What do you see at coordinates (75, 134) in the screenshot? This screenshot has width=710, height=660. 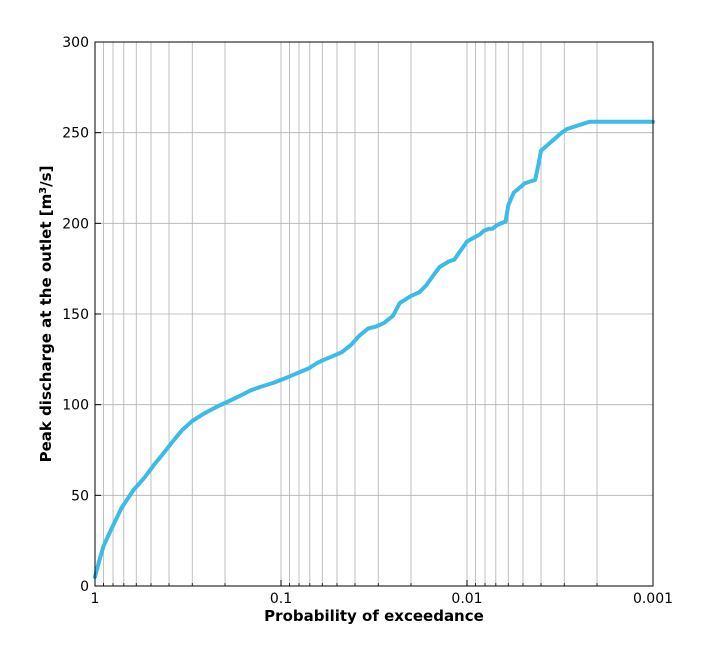 I see `y-tick-label: 250` at bounding box center [75, 134].